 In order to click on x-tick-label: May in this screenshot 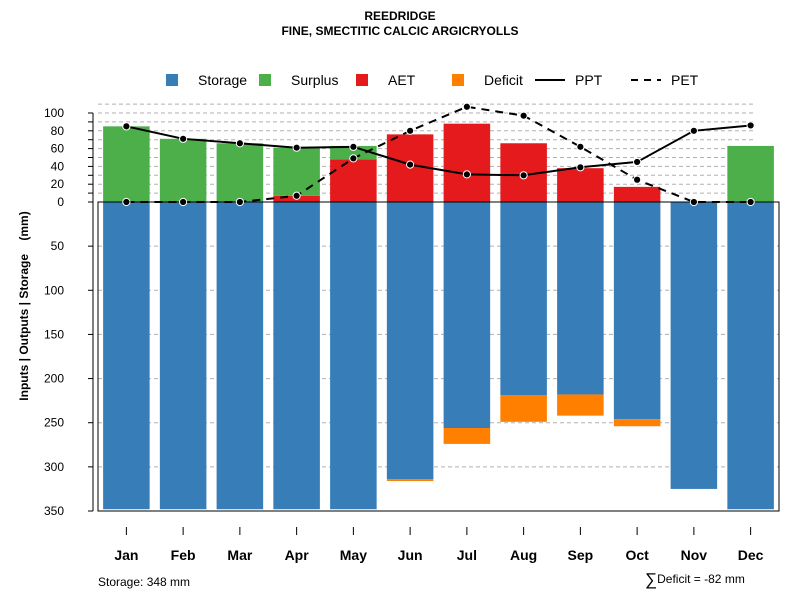, I will do `click(353, 555)`.